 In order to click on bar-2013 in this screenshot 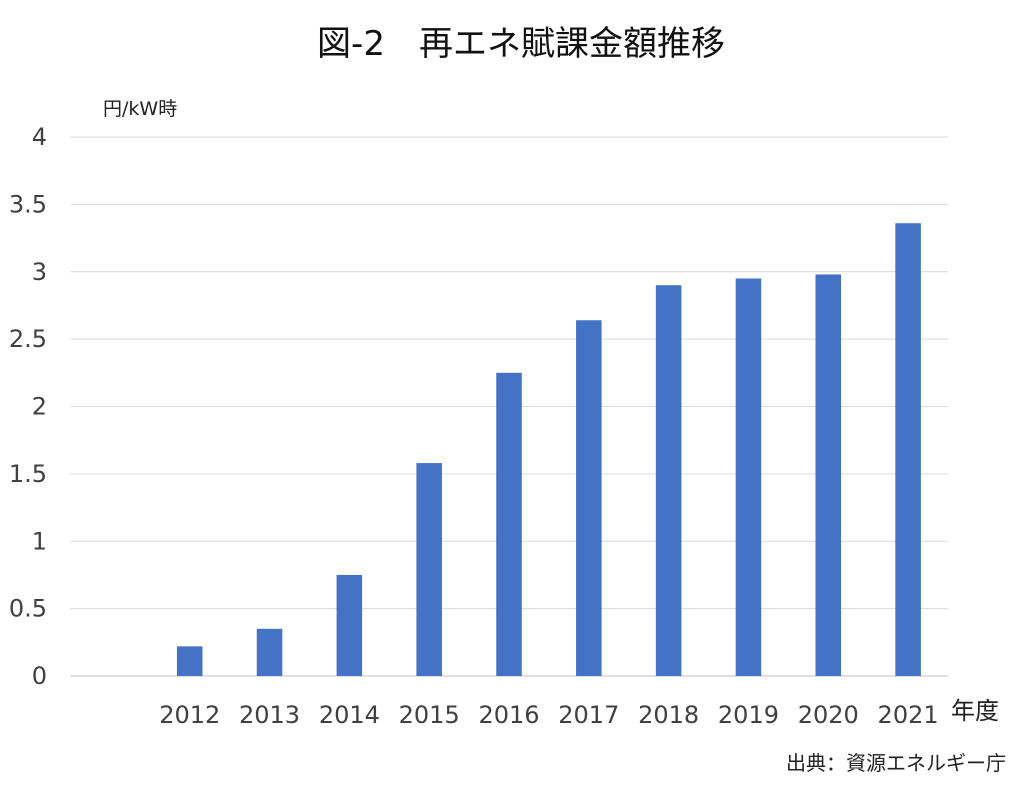, I will do `click(269, 652)`.